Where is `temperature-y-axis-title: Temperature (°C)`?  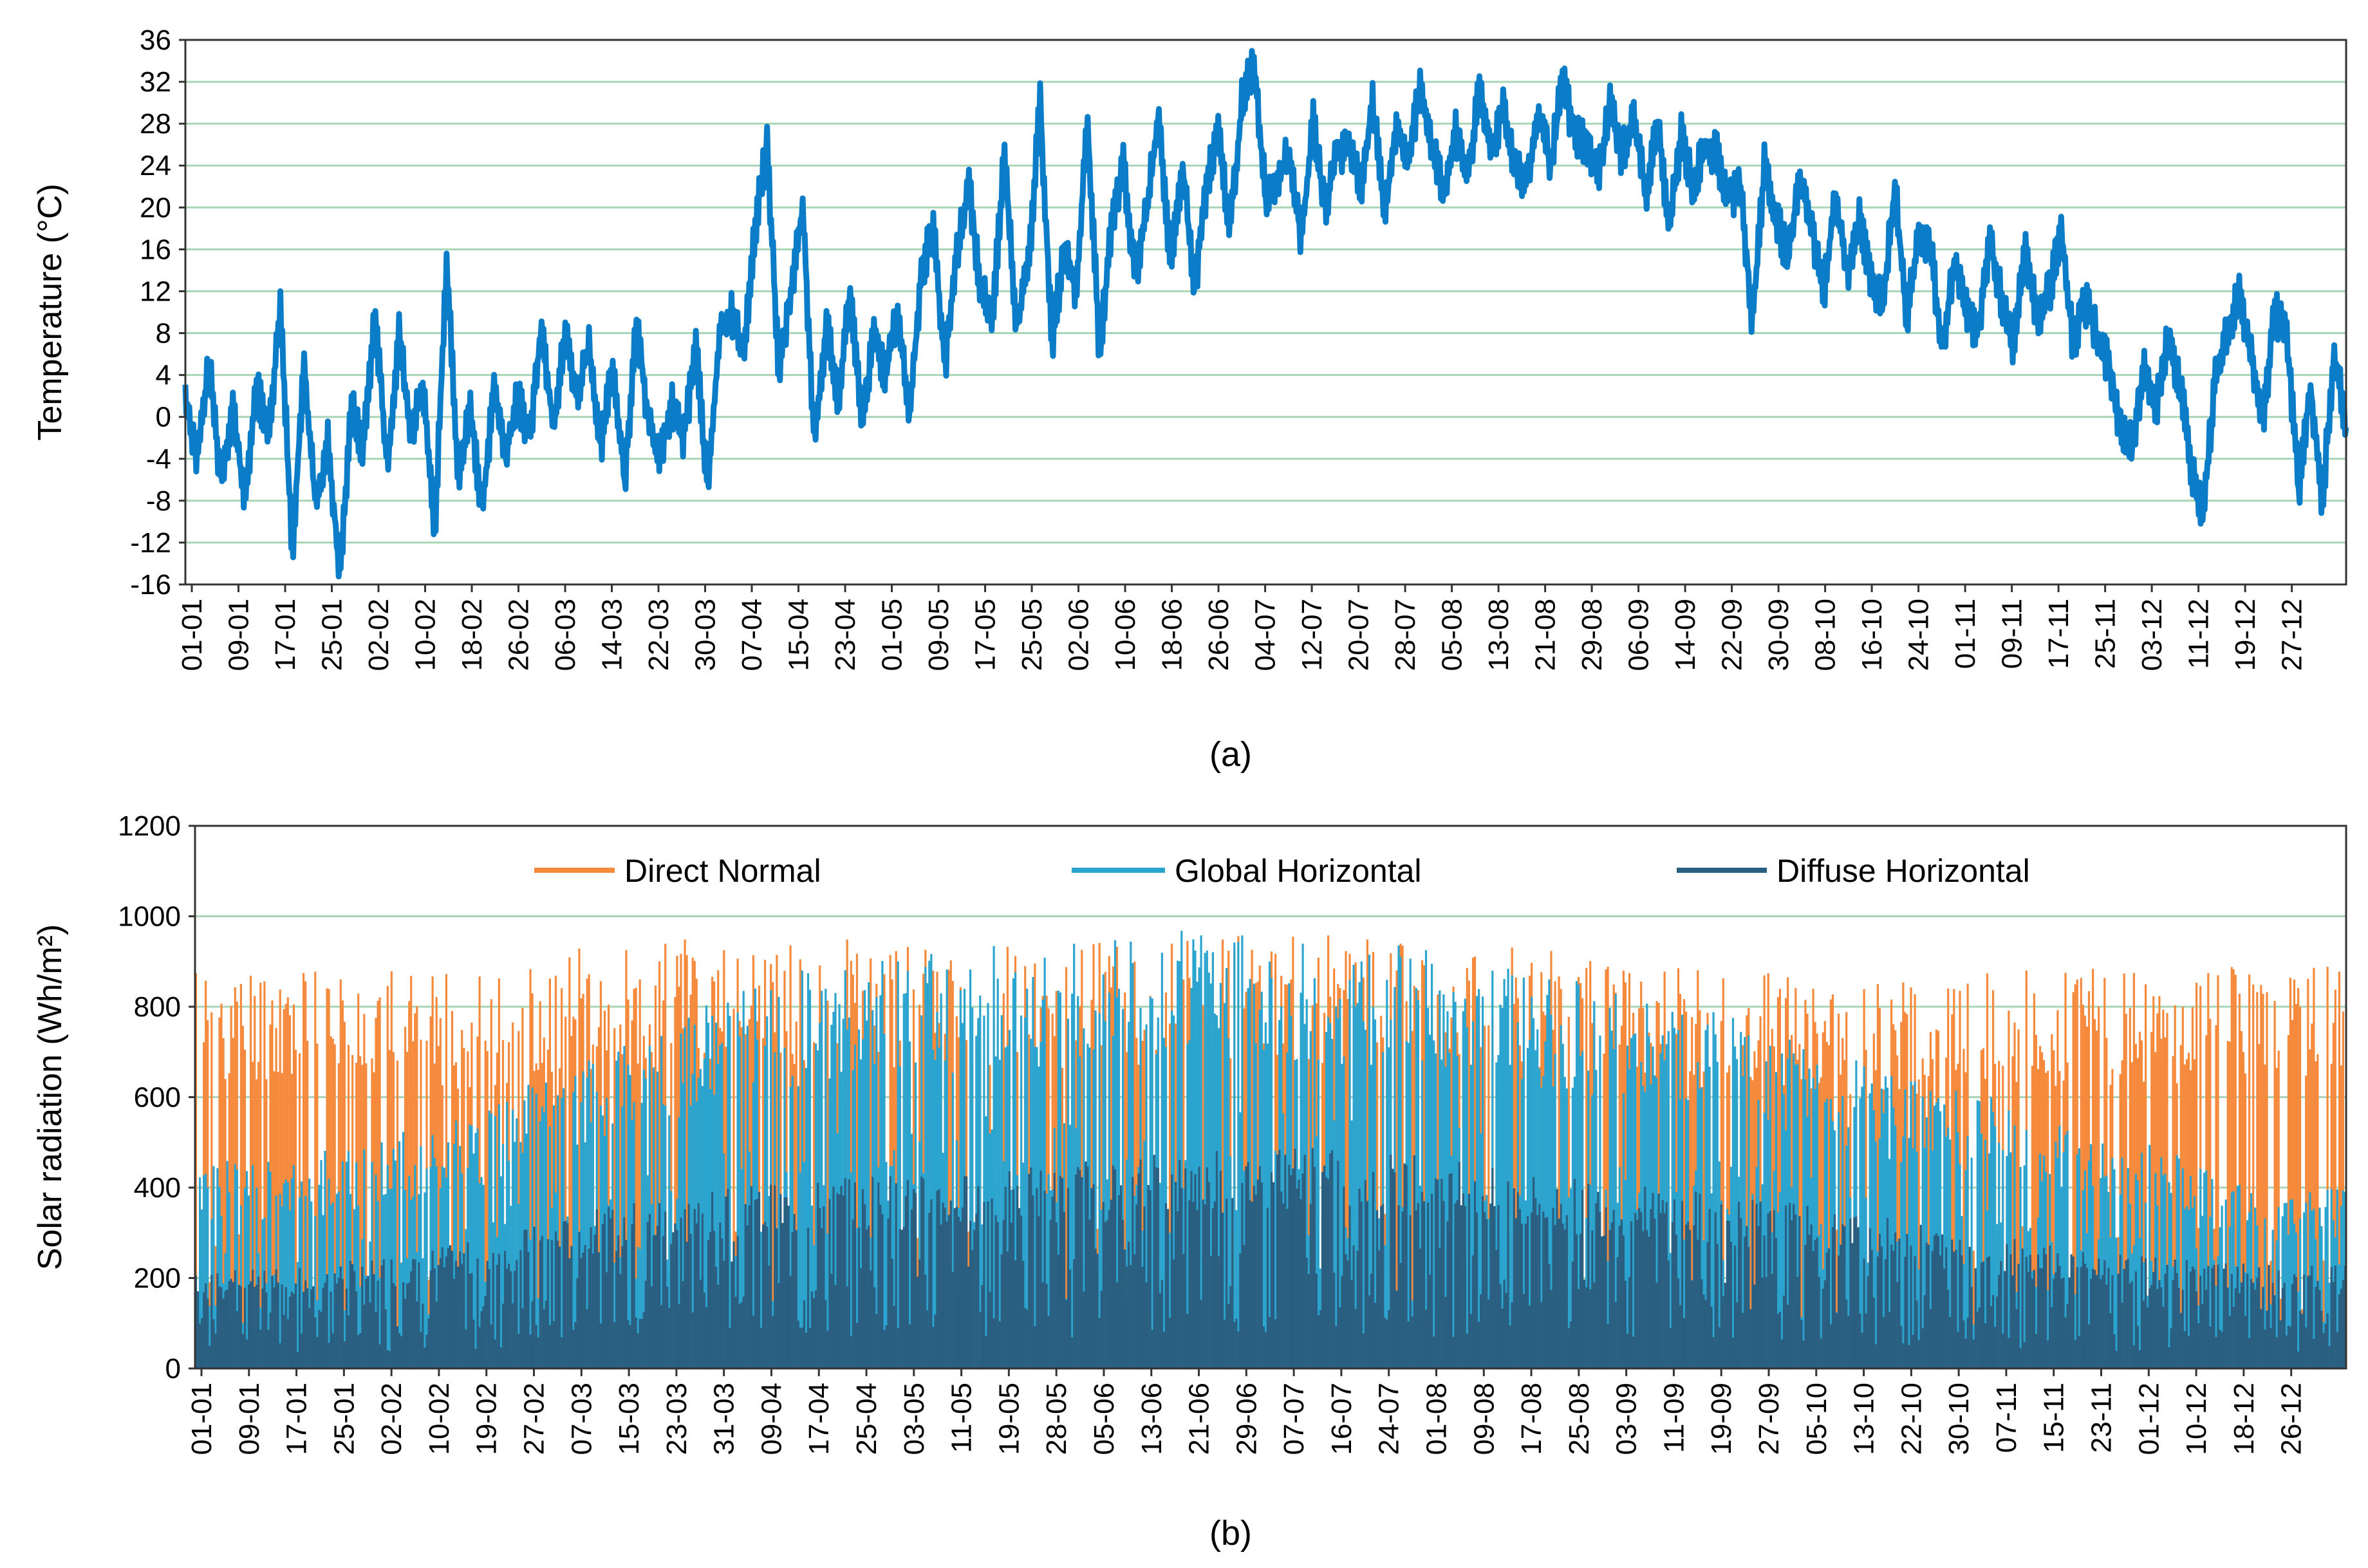
temperature-y-axis-title: Temperature (°C) is located at coordinates (51, 311).